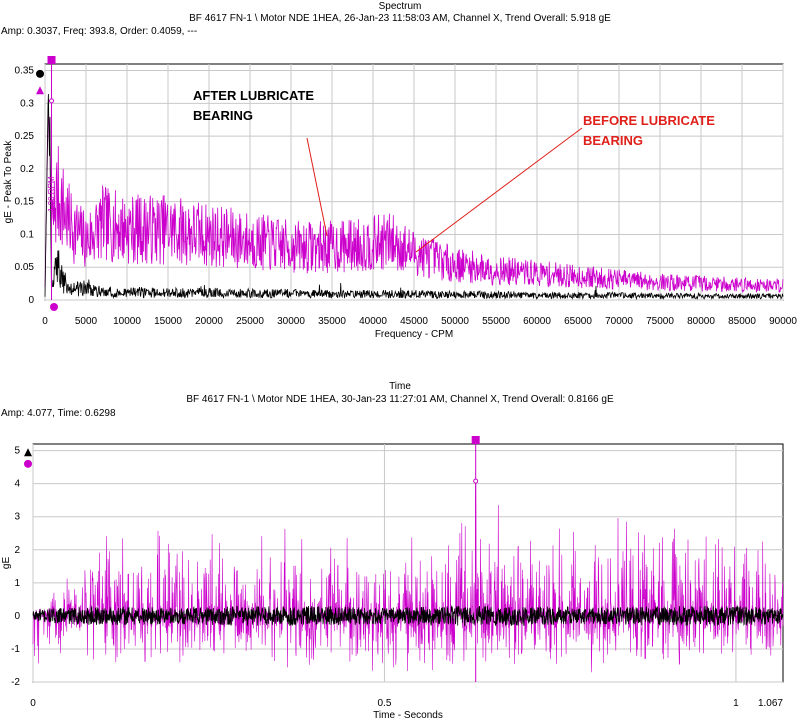 Image resolution: width=800 pixels, height=723 pixels. What do you see at coordinates (28, 452) in the screenshot?
I see `time-black-marker` at bounding box center [28, 452].